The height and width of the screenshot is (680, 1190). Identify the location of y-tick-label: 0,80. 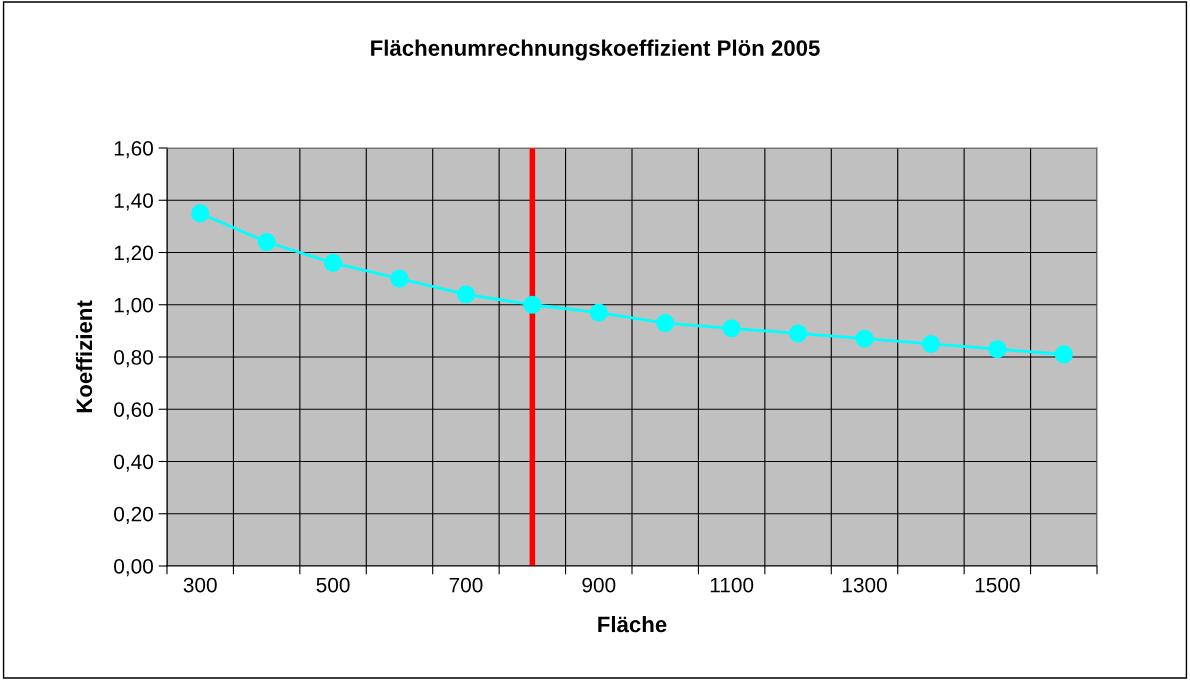
(133, 359).